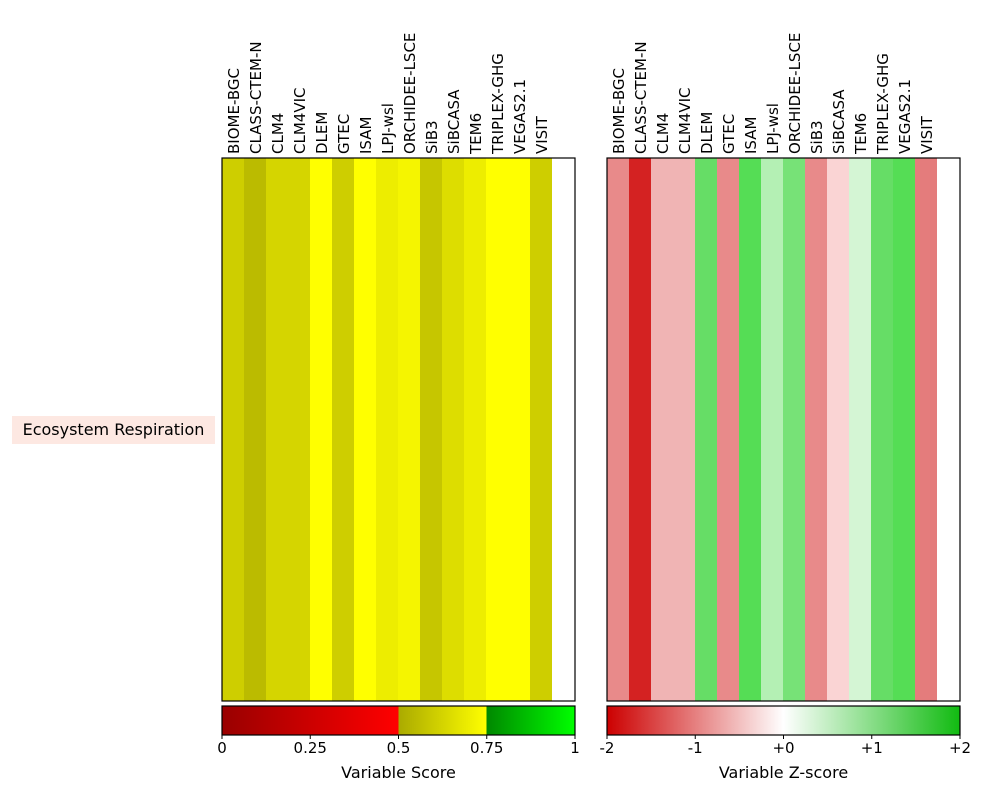 This screenshot has height=800, width=990. I want to click on score-colorbar-tick-label: 0, so click(222, 748).